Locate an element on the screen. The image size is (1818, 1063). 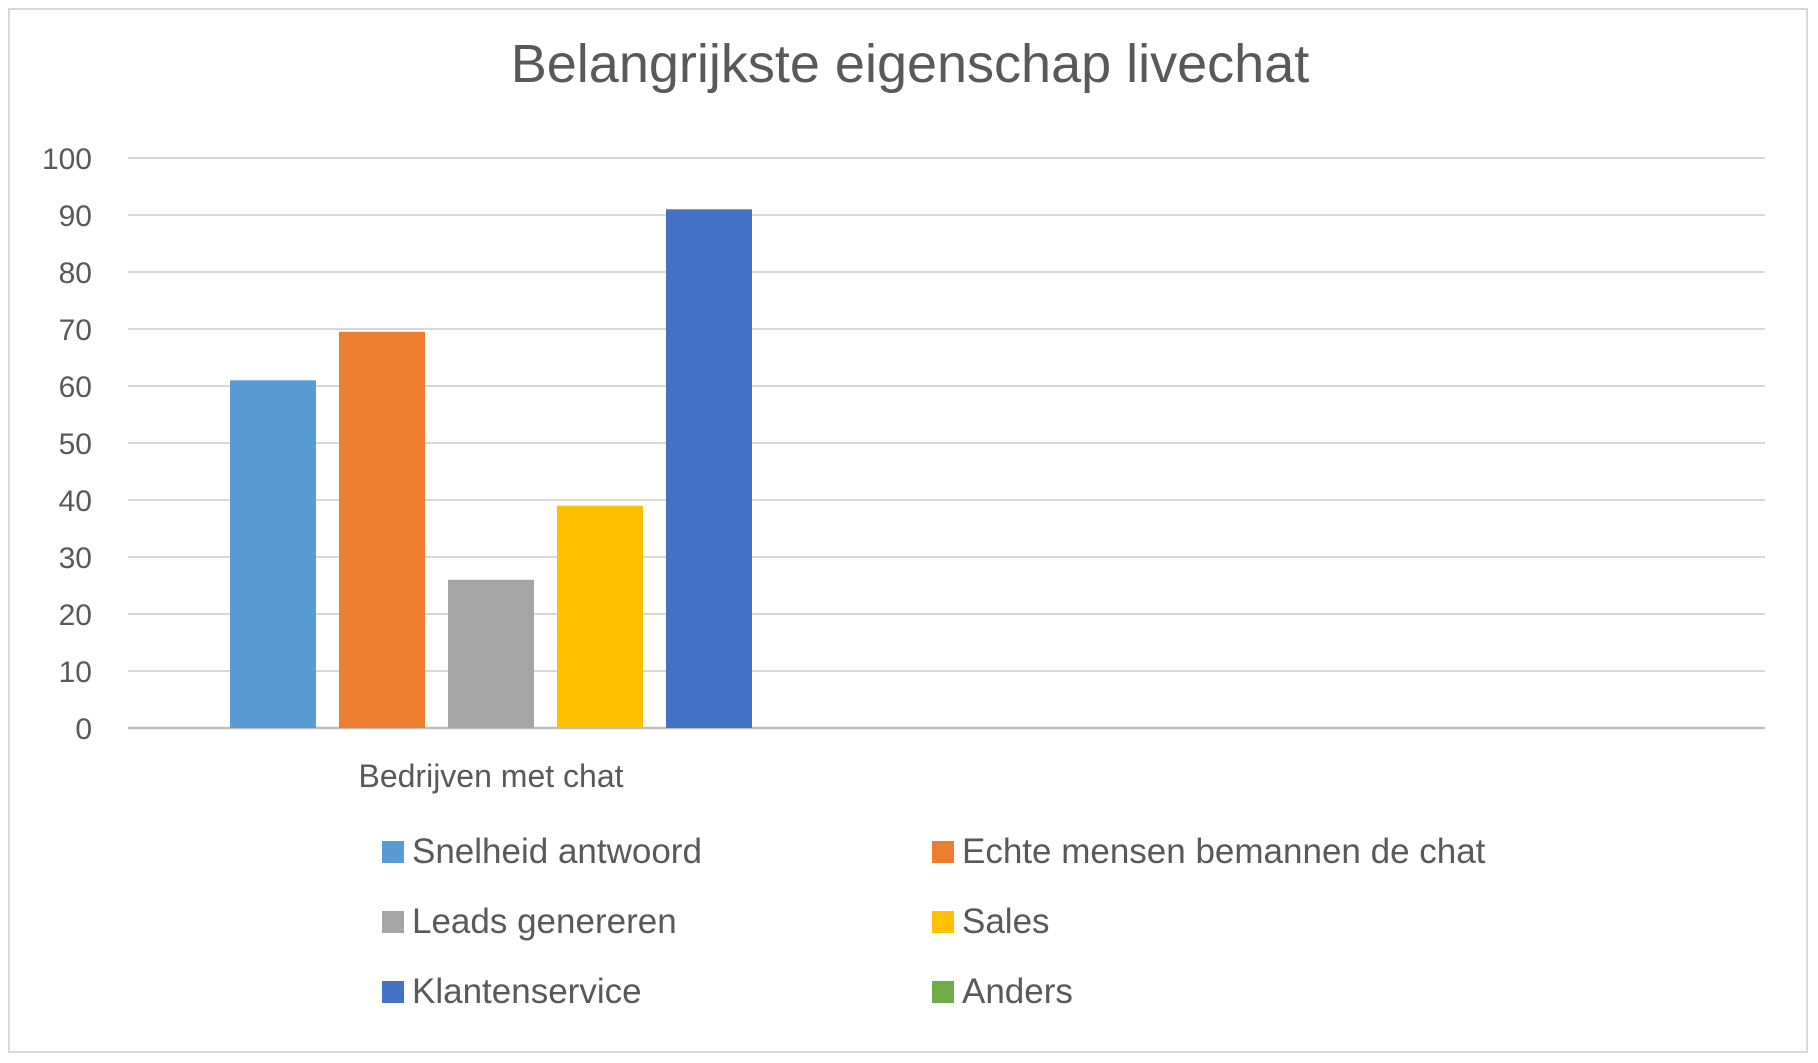
x-axis-categories: Bedrijven met chat is located at coordinates (490, 776).